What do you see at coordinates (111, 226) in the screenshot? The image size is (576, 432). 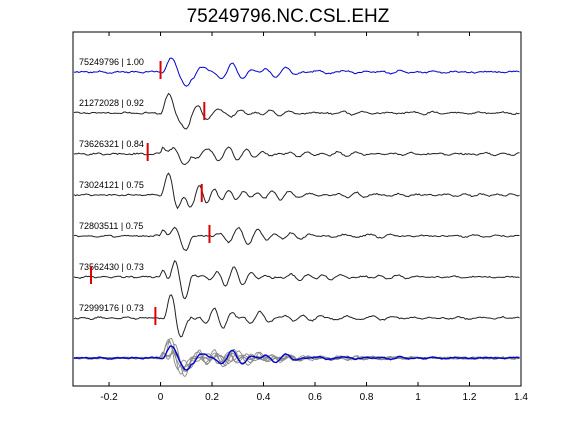 I see `trace-label-72803511: 72803511 | 0.75` at bounding box center [111, 226].